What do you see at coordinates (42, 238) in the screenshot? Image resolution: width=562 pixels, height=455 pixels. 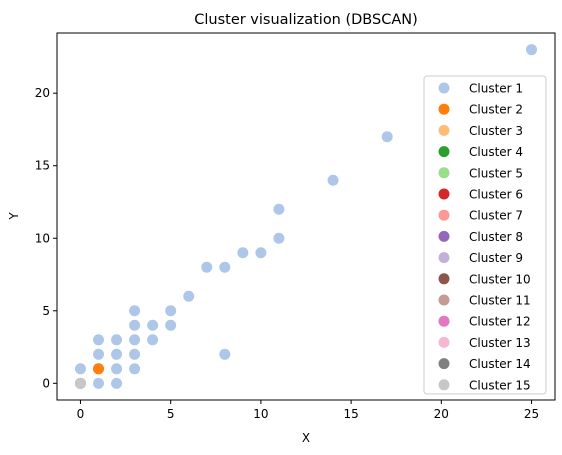 I see `y-tick-label: 10` at bounding box center [42, 238].